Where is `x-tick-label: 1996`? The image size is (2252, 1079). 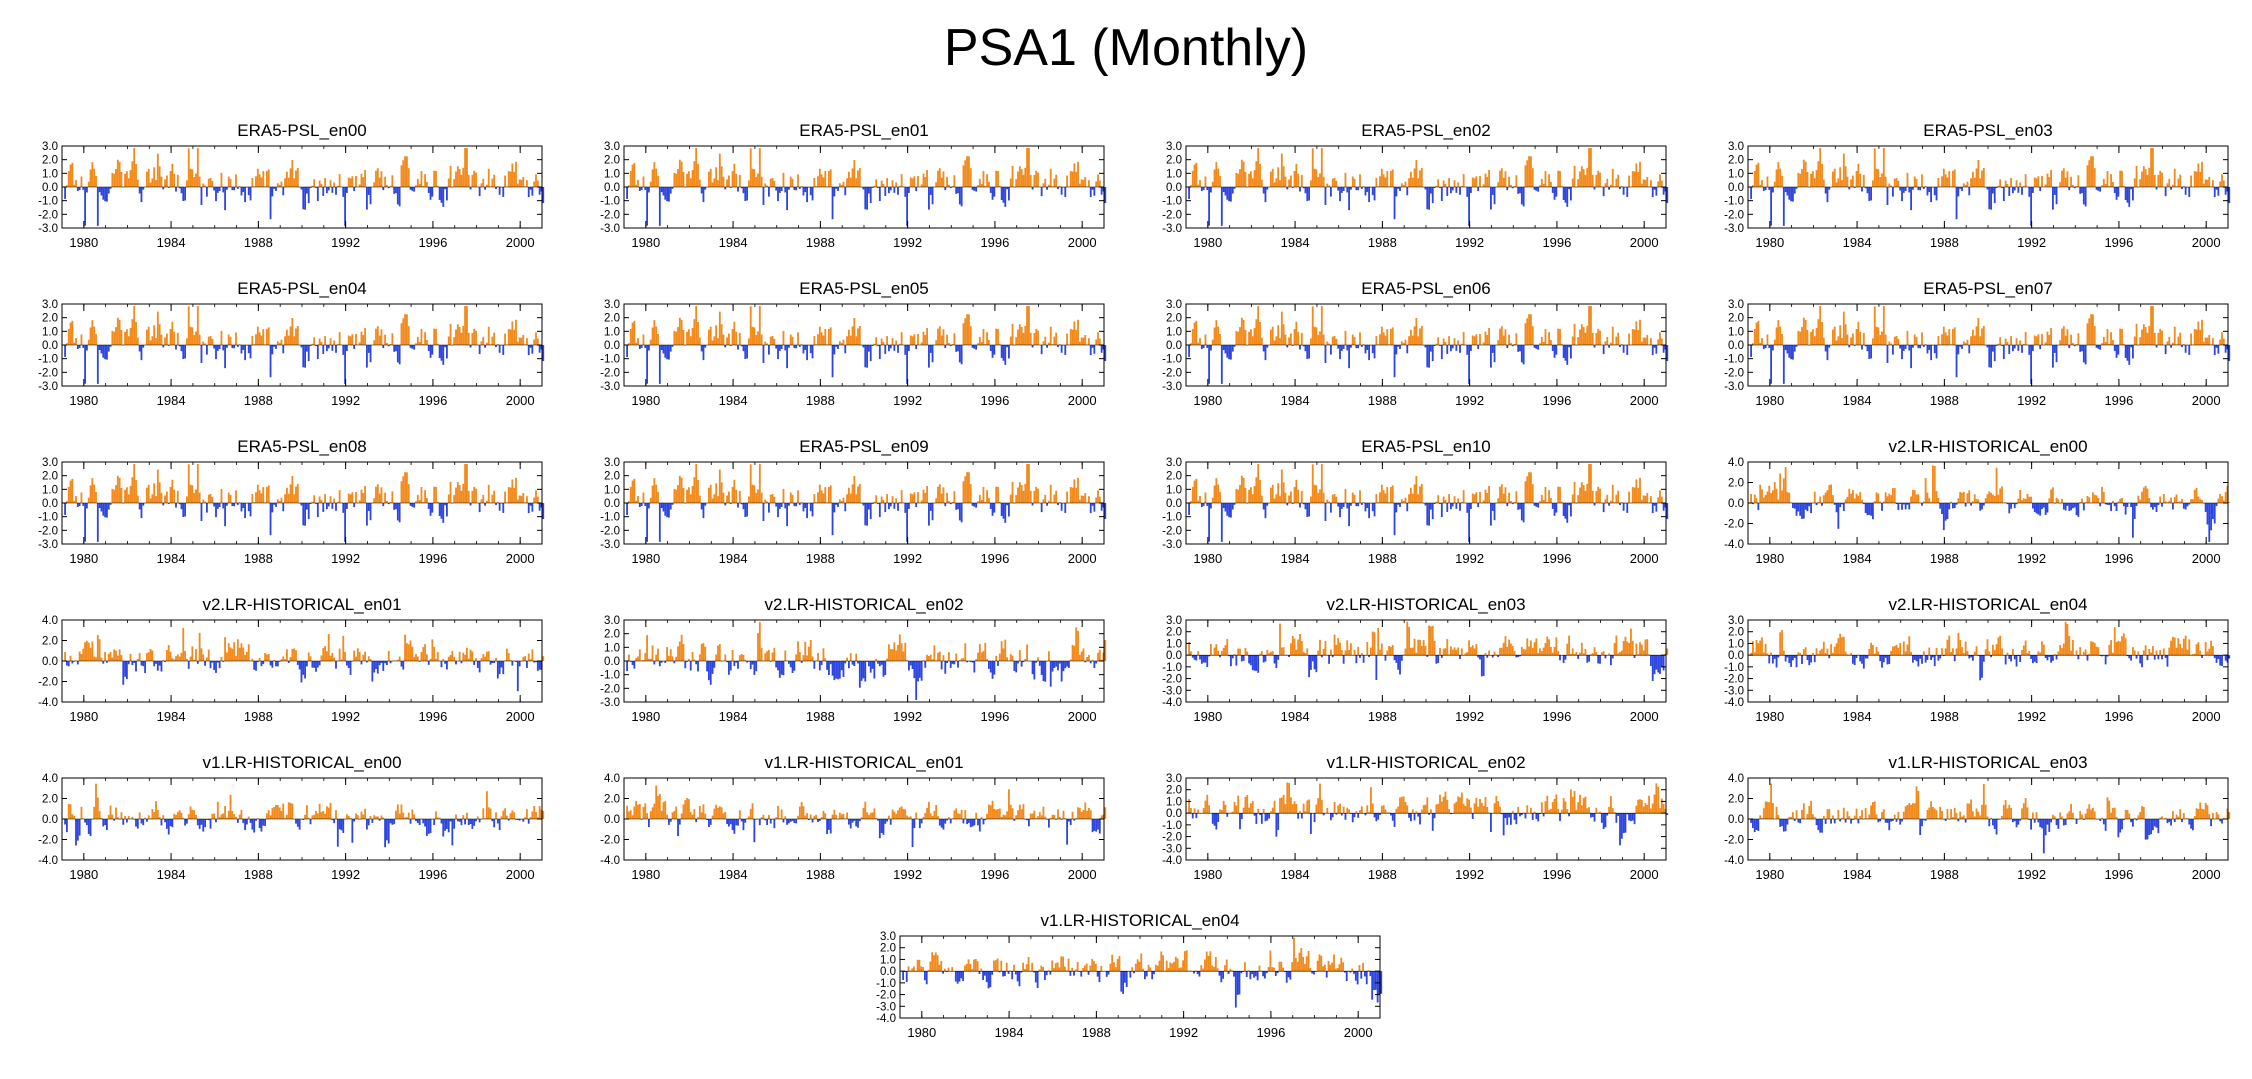
x-tick-label: 1996 is located at coordinates (1556, 400).